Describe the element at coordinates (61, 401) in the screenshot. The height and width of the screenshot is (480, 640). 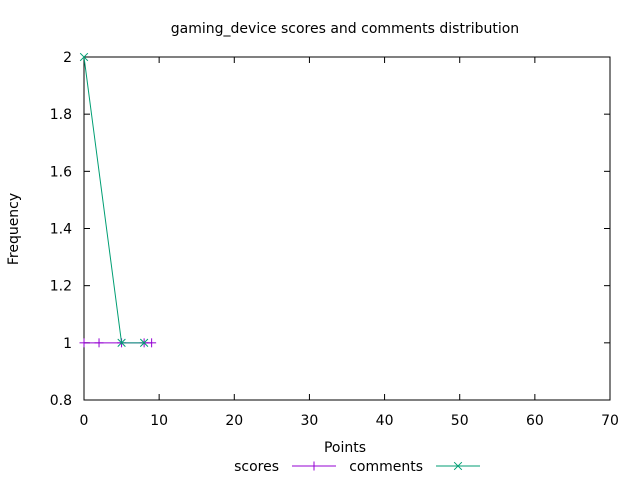
I see `y-tick-label: 0.8` at that location.